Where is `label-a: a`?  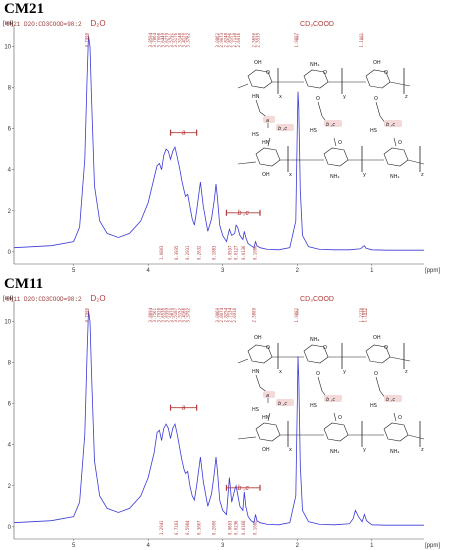
label-a: a is located at coordinates (267, 121).